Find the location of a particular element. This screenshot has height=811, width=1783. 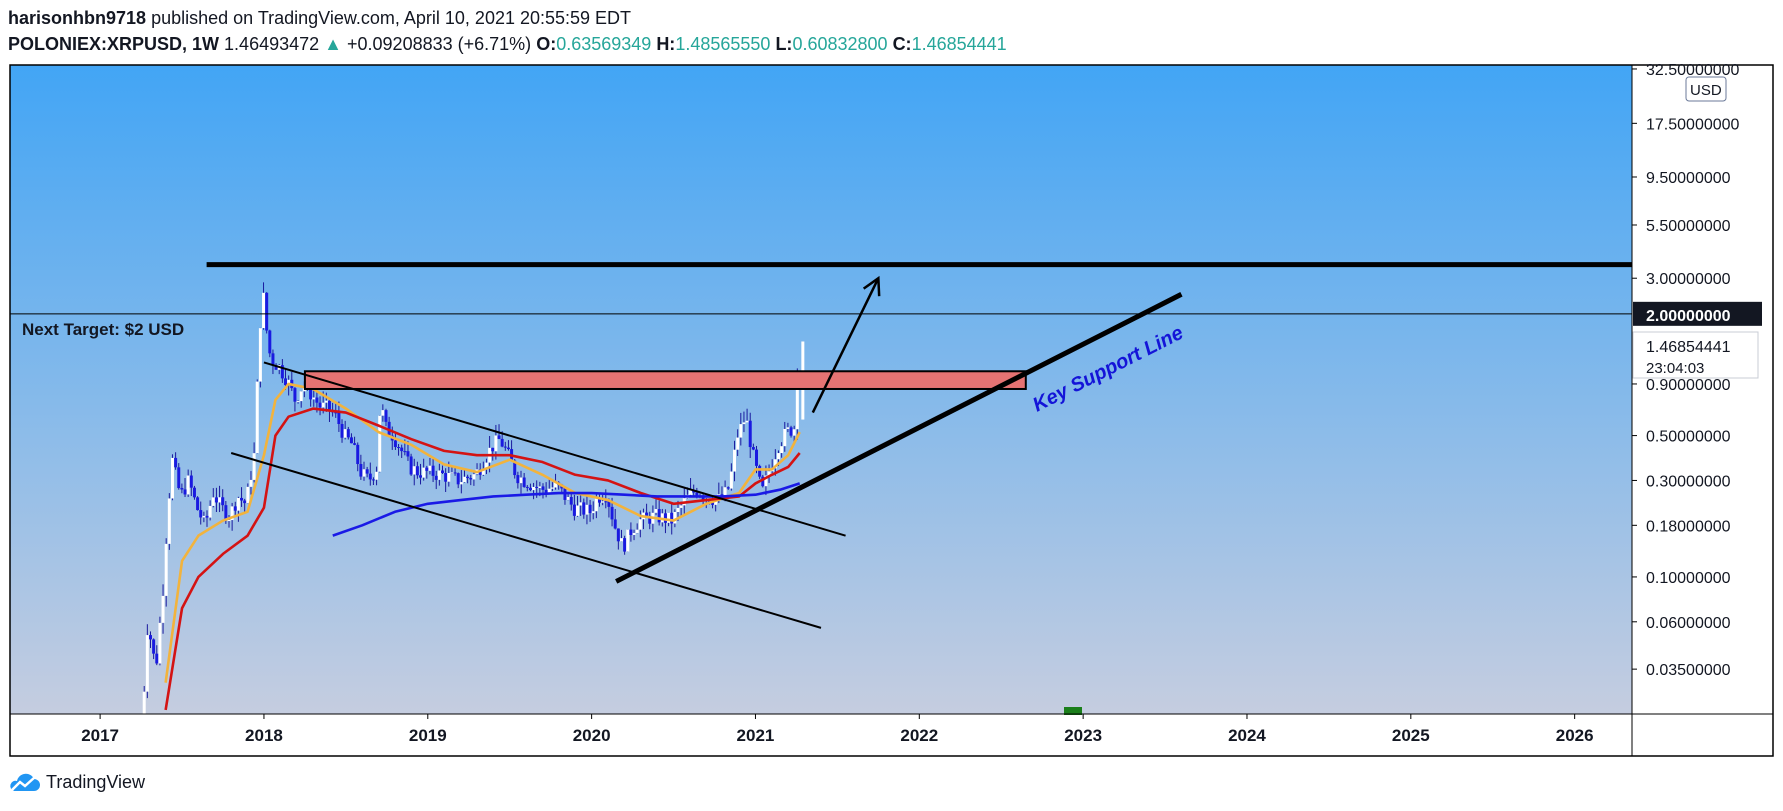

high-value: 1.48565550 is located at coordinates (723, 44).